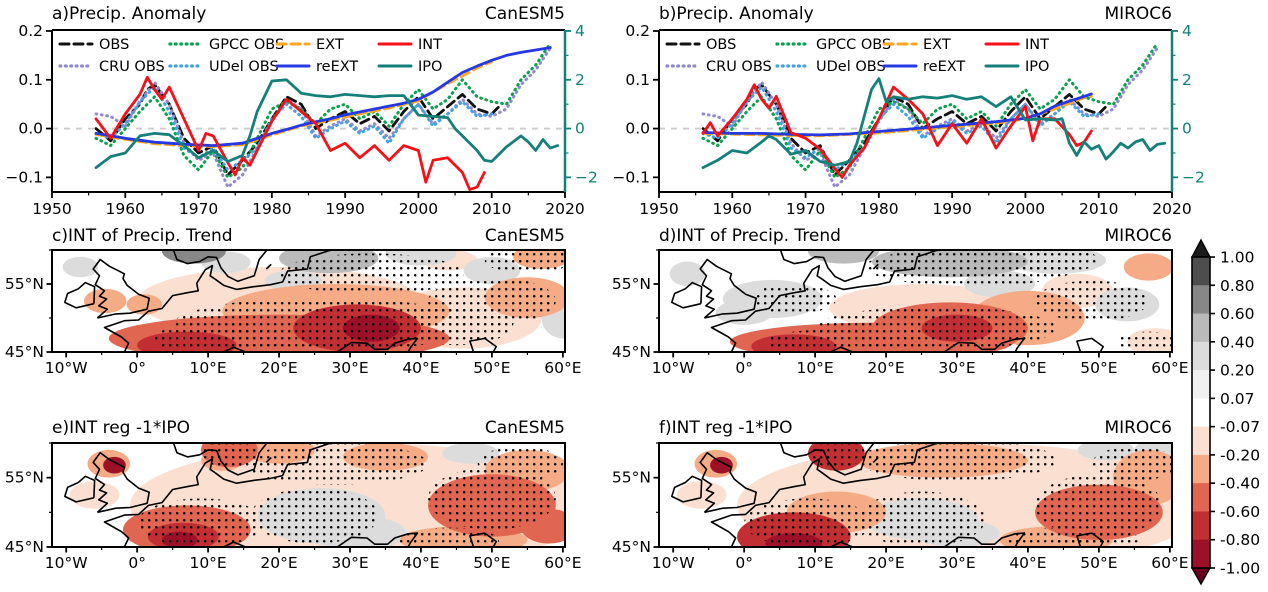 The height and width of the screenshot is (592, 1268). Describe the element at coordinates (1138, 236) in the screenshot. I see `panel-d-model: MIROC6` at that location.